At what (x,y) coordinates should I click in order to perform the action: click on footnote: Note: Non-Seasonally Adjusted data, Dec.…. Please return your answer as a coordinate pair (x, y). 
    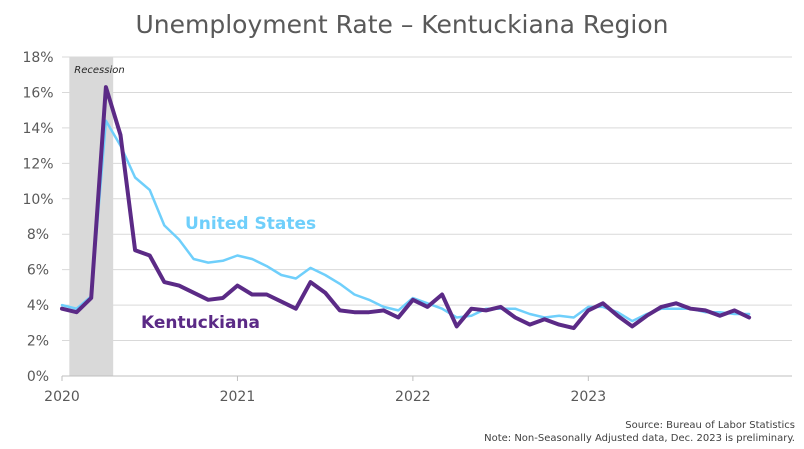
    Looking at the image, I should click on (639, 438).